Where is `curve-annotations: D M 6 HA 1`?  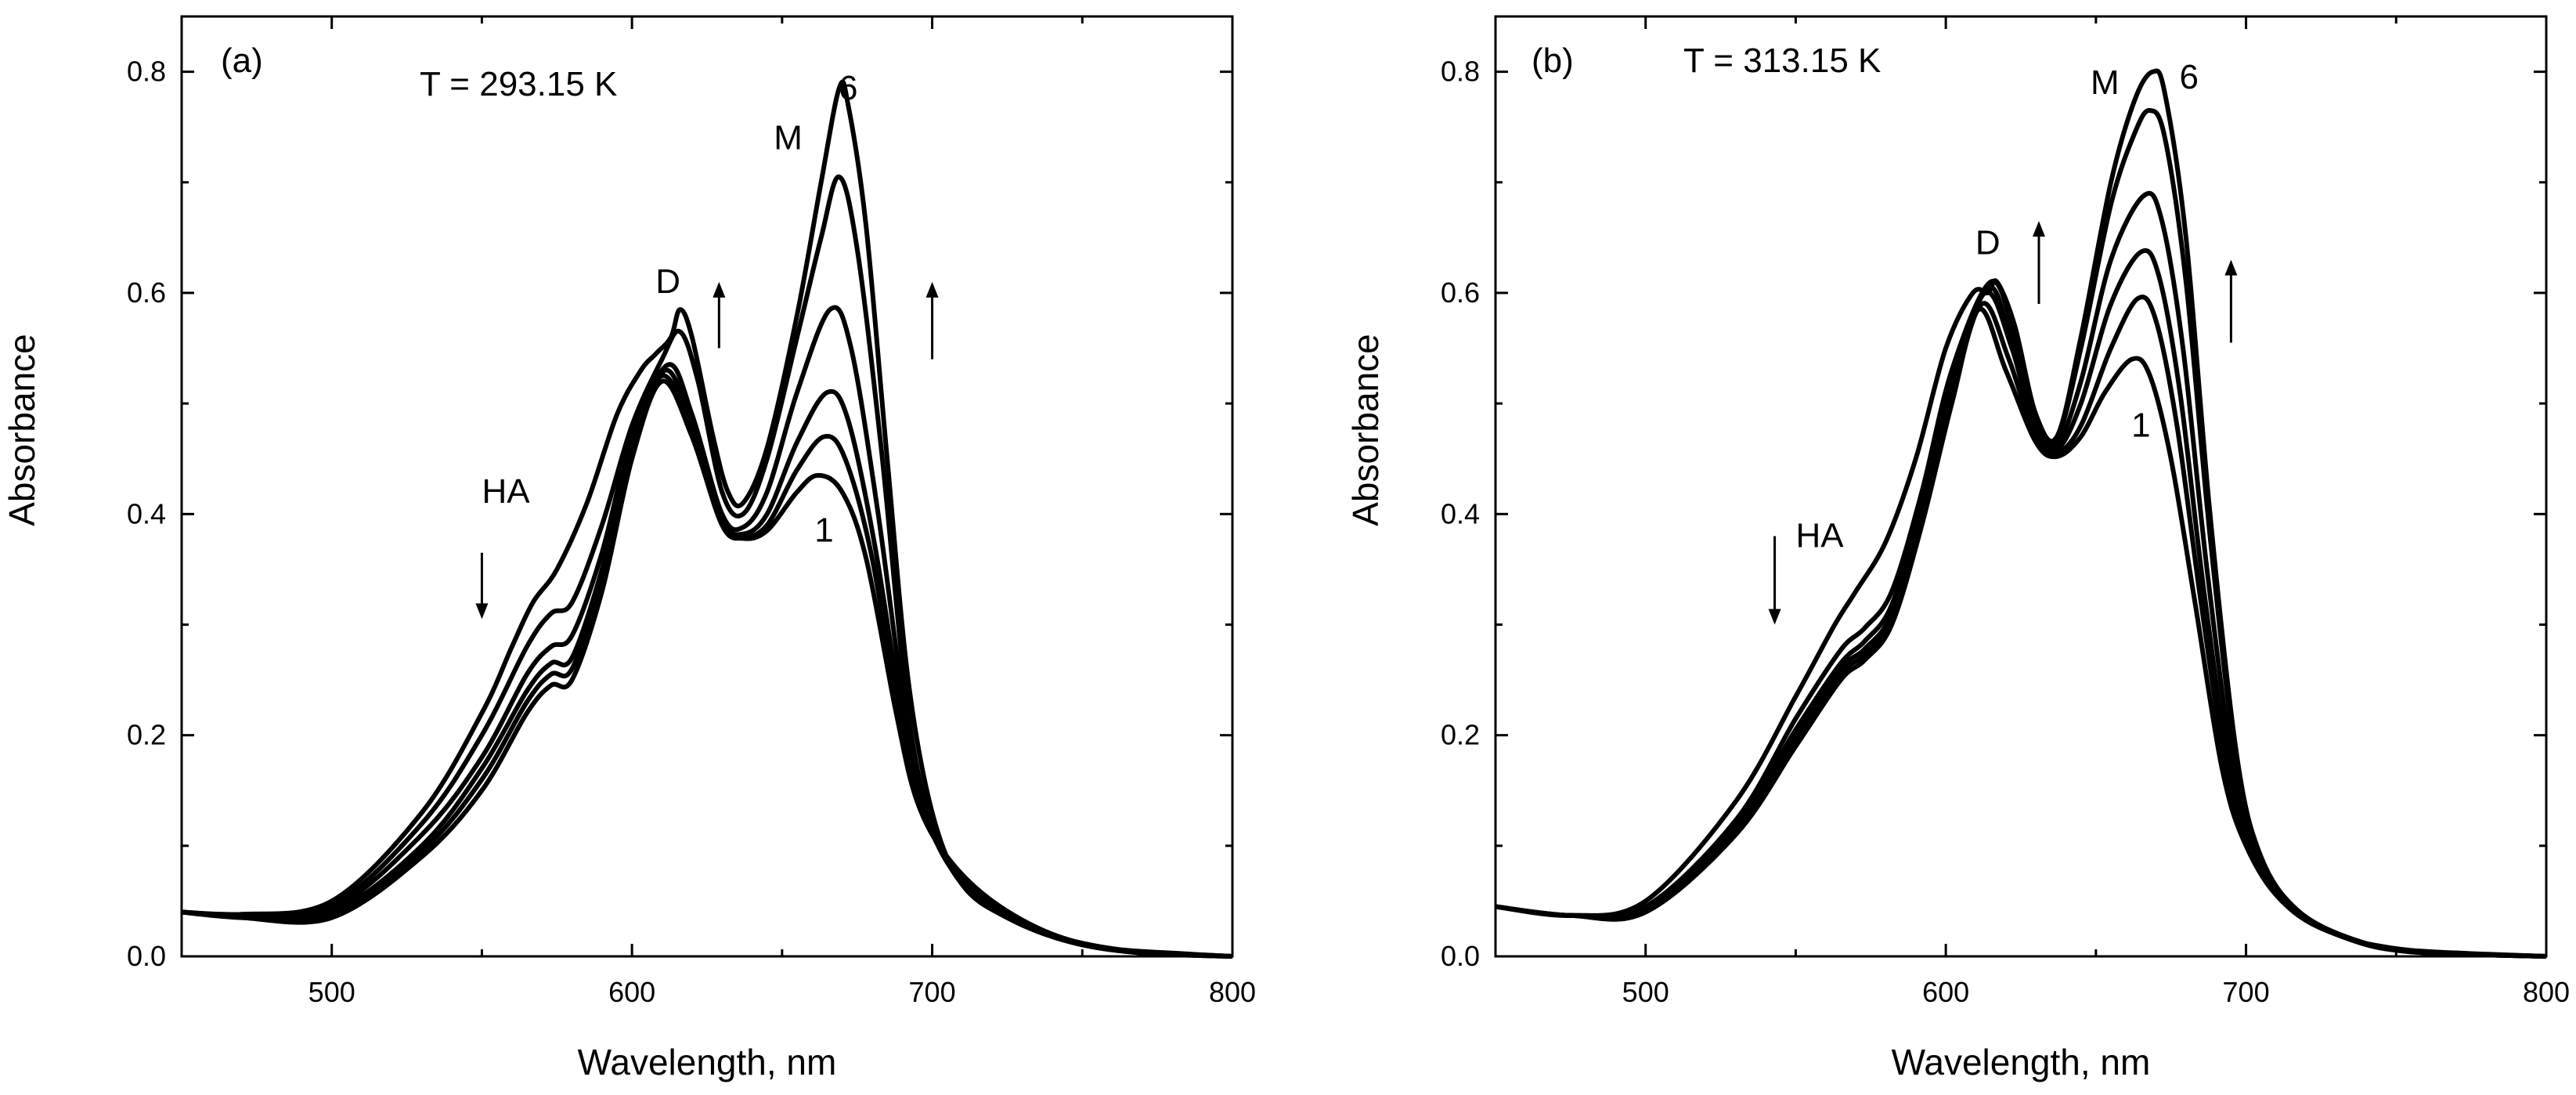 curve-annotations: D M 6 HA 1 is located at coordinates (1998, 306).